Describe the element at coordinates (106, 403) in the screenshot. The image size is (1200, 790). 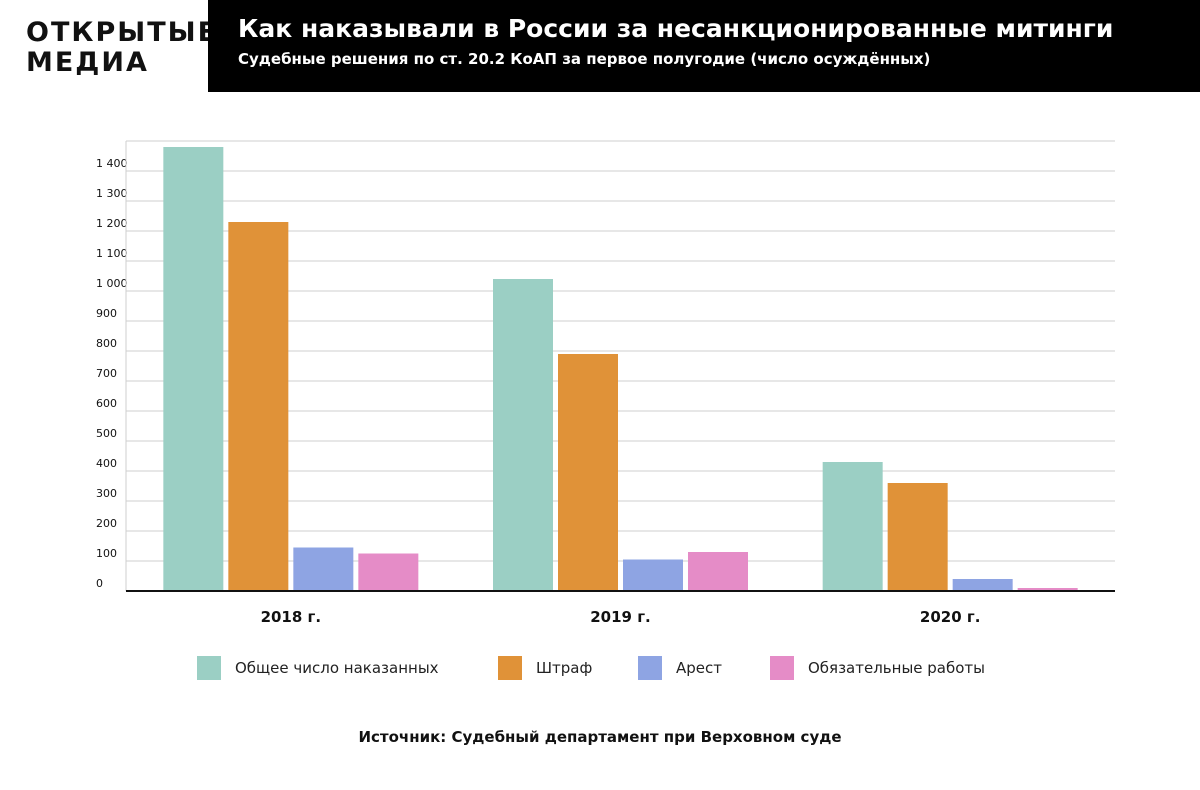
I see `y-tick-label: 600` at that location.